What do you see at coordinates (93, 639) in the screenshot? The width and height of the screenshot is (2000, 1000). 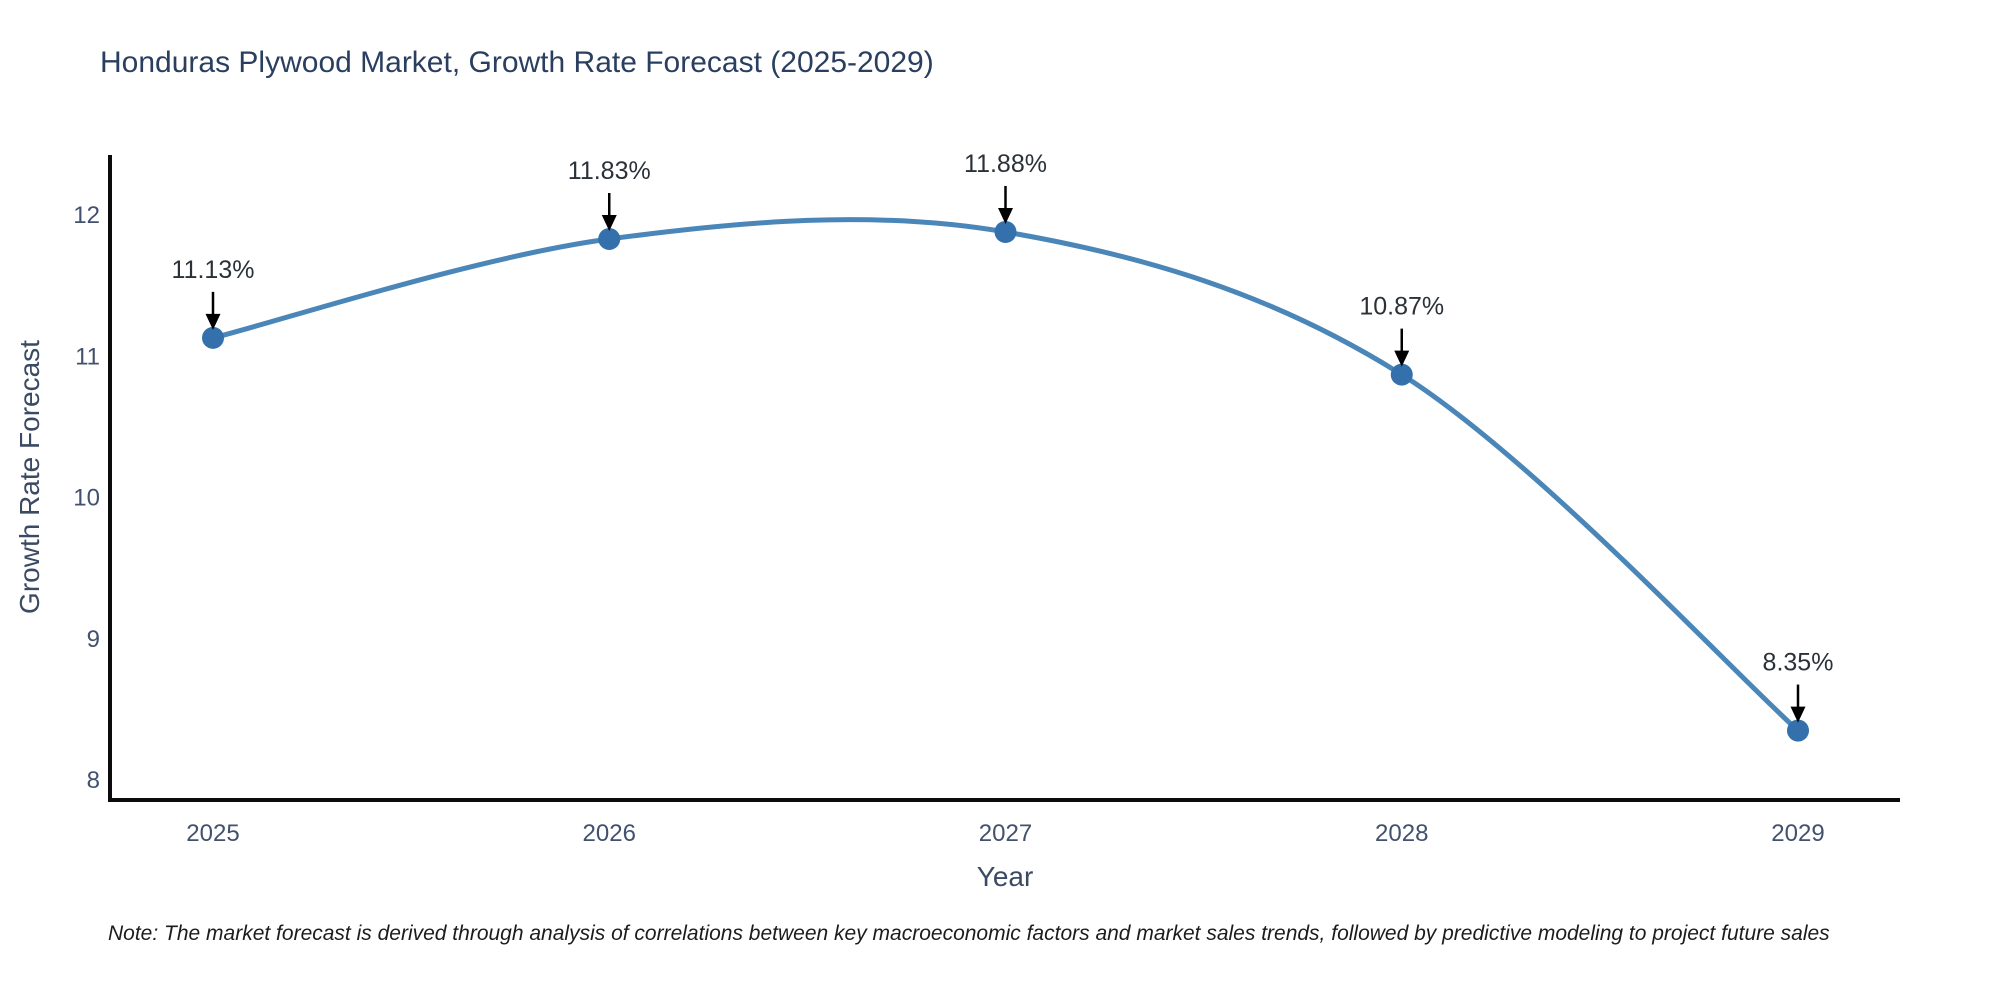 I see `y-tick-label: 9` at bounding box center [93, 639].